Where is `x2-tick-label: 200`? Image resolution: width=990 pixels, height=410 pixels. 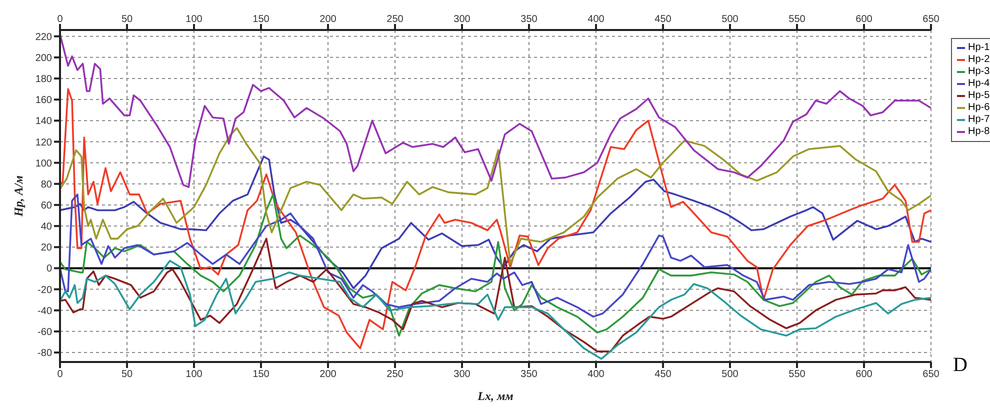 x2-tick-label: 200 is located at coordinates (328, 374).